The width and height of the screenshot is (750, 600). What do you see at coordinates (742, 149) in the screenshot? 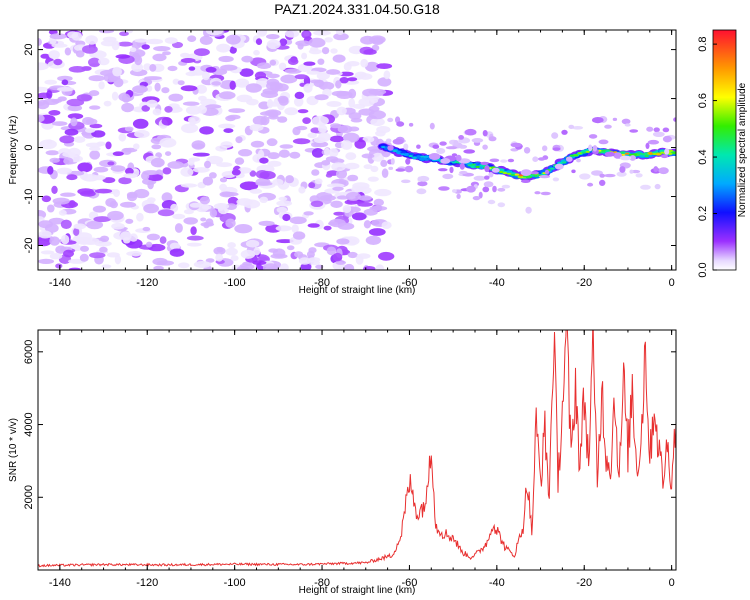
I see `colorbar-label: Normalized spectral amplitude` at bounding box center [742, 149].